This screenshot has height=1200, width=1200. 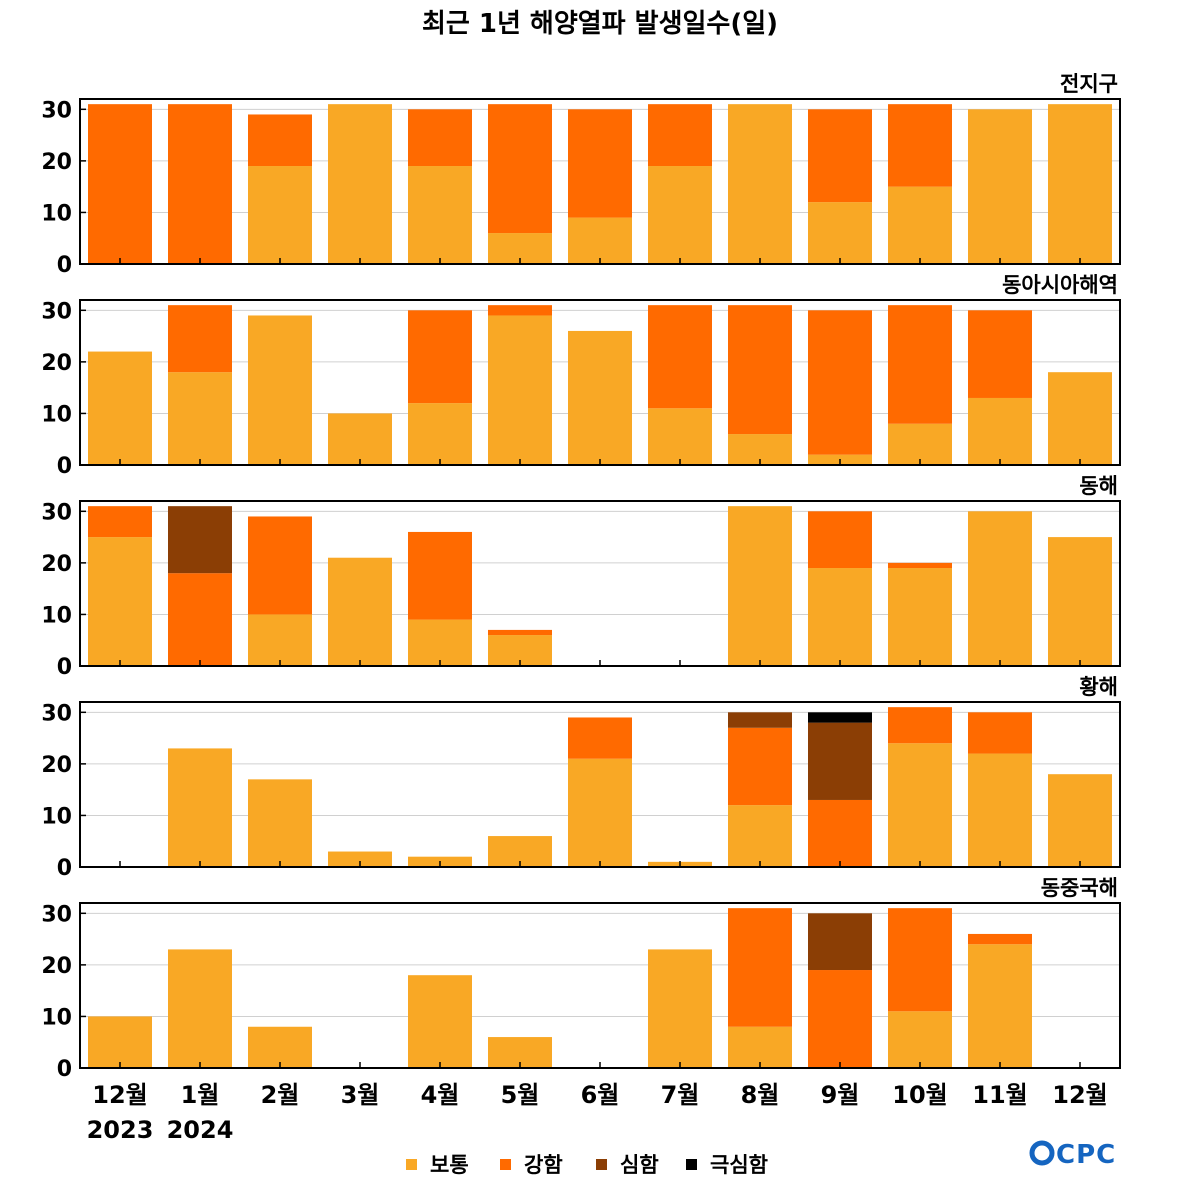 I want to click on panel-label: 동해, so click(x=1098, y=486).